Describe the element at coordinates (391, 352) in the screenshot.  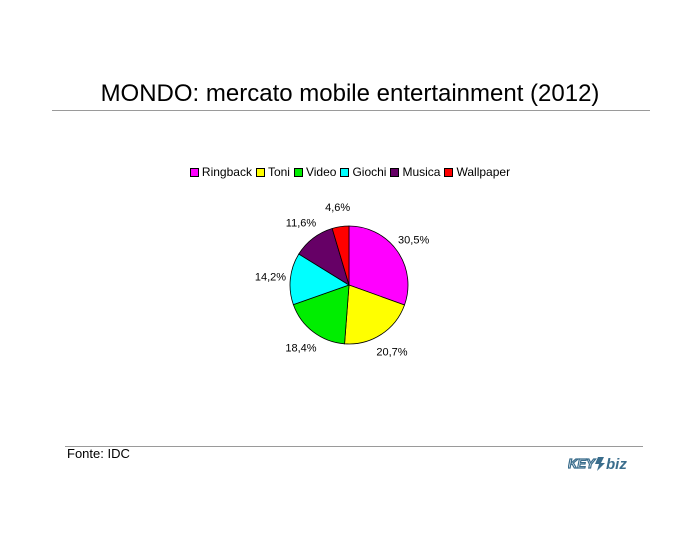
I see `data-label-toni: 20,7%` at that location.